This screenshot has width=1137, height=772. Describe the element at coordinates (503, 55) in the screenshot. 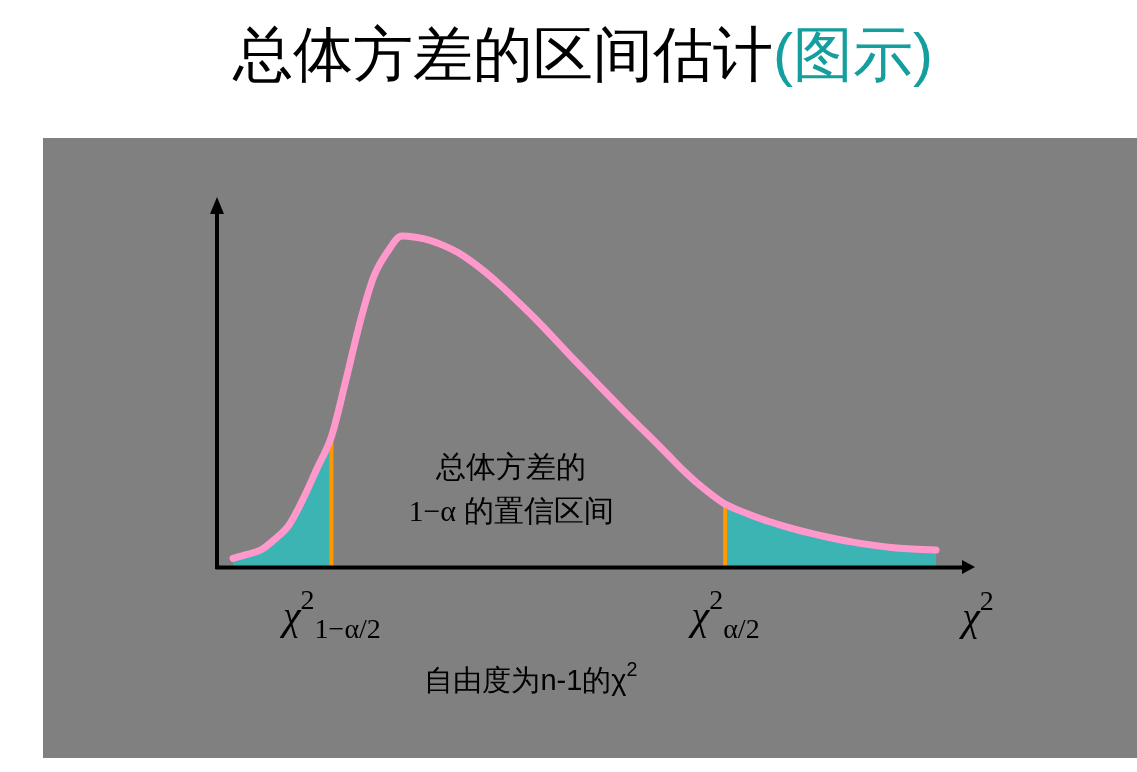

I see `chart-title: 总体方差的区间估计` at that location.